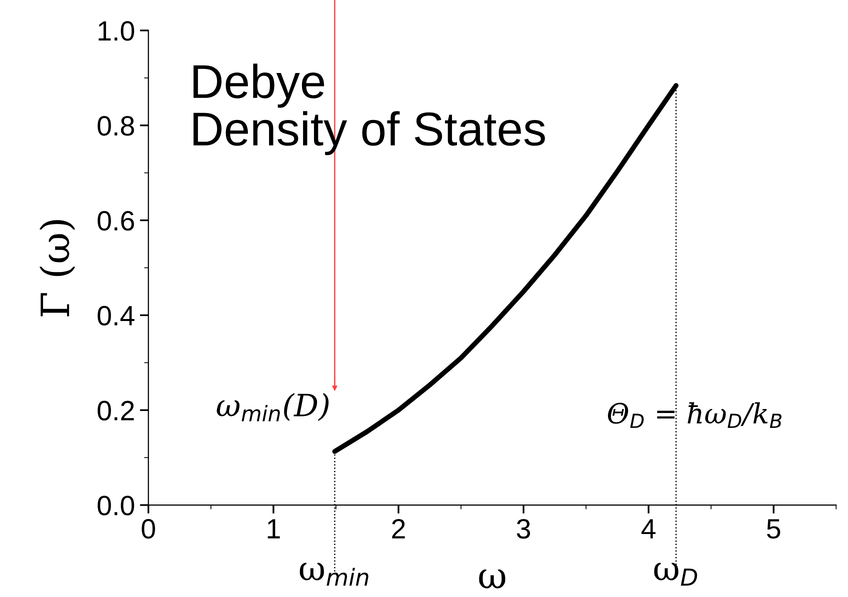 The height and width of the screenshot is (597, 848). What do you see at coordinates (274, 528) in the screenshot?
I see `x-tick-label: 1` at bounding box center [274, 528].